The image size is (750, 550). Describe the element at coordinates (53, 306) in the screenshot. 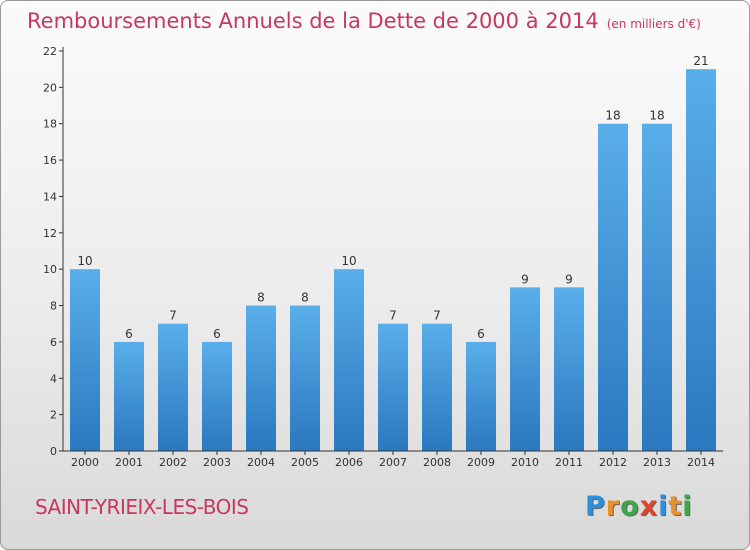

I see `y-tick-label: 8` at that location.